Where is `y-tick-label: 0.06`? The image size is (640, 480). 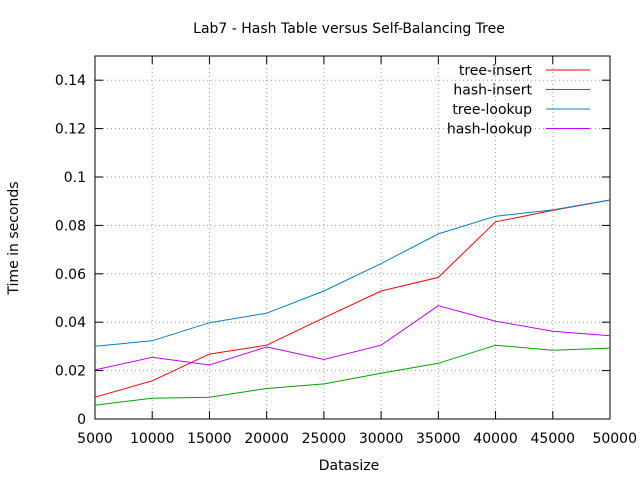
y-tick-label: 0.06 is located at coordinates (70, 275).